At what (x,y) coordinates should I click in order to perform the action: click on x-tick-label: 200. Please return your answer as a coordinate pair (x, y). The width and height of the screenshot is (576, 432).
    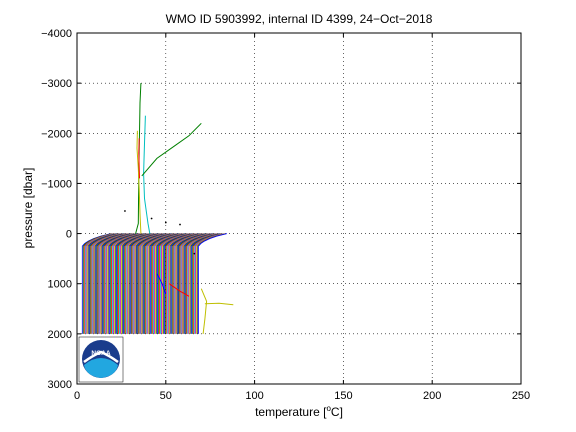
    Looking at the image, I should click on (432, 396).